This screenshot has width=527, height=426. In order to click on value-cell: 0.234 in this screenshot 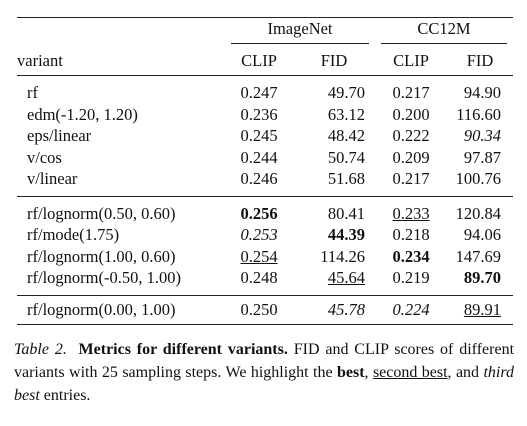, I will do `click(411, 257)`.